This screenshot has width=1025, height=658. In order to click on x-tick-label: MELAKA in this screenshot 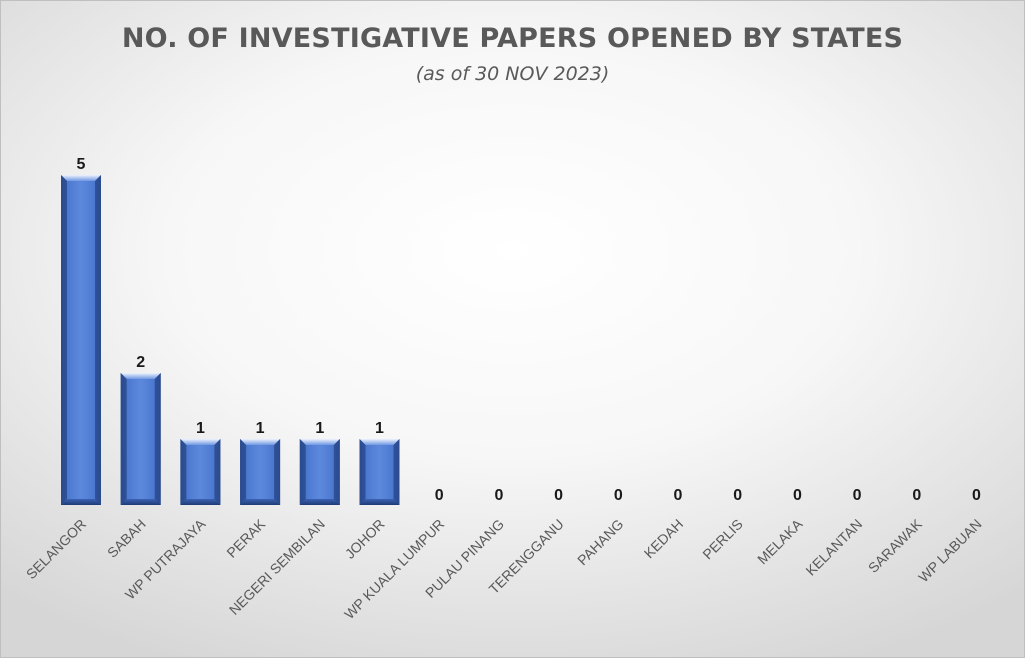, I will do `click(780, 541)`.